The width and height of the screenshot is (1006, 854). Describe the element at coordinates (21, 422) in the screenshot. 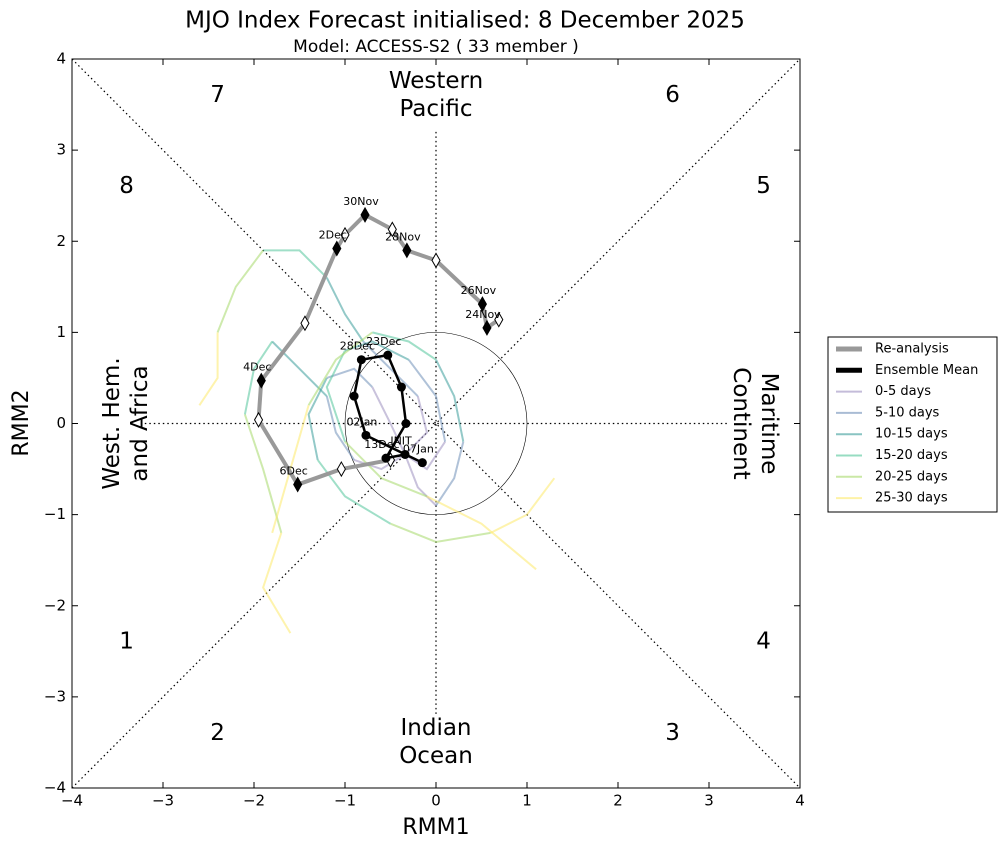

I see `y-axis-label: RMM2` at that location.